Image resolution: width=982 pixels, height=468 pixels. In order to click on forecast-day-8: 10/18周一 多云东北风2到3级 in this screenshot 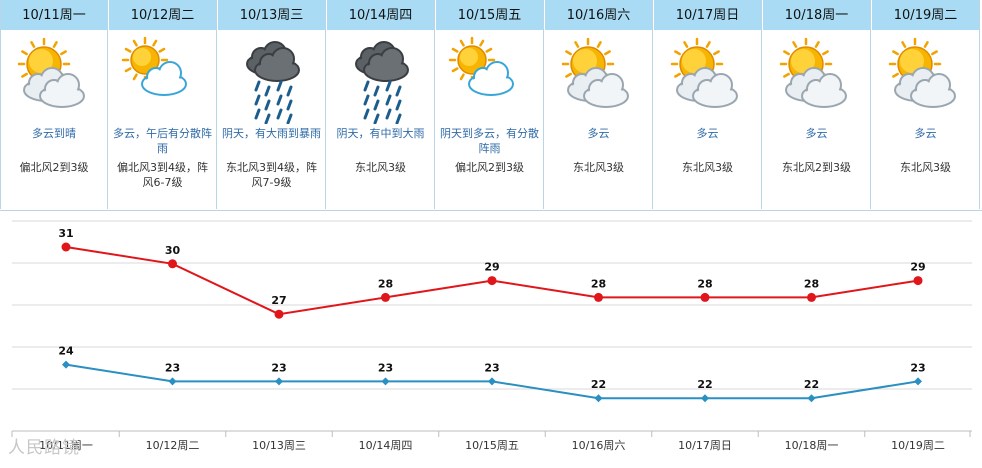, I will do `click(817, 104)`.